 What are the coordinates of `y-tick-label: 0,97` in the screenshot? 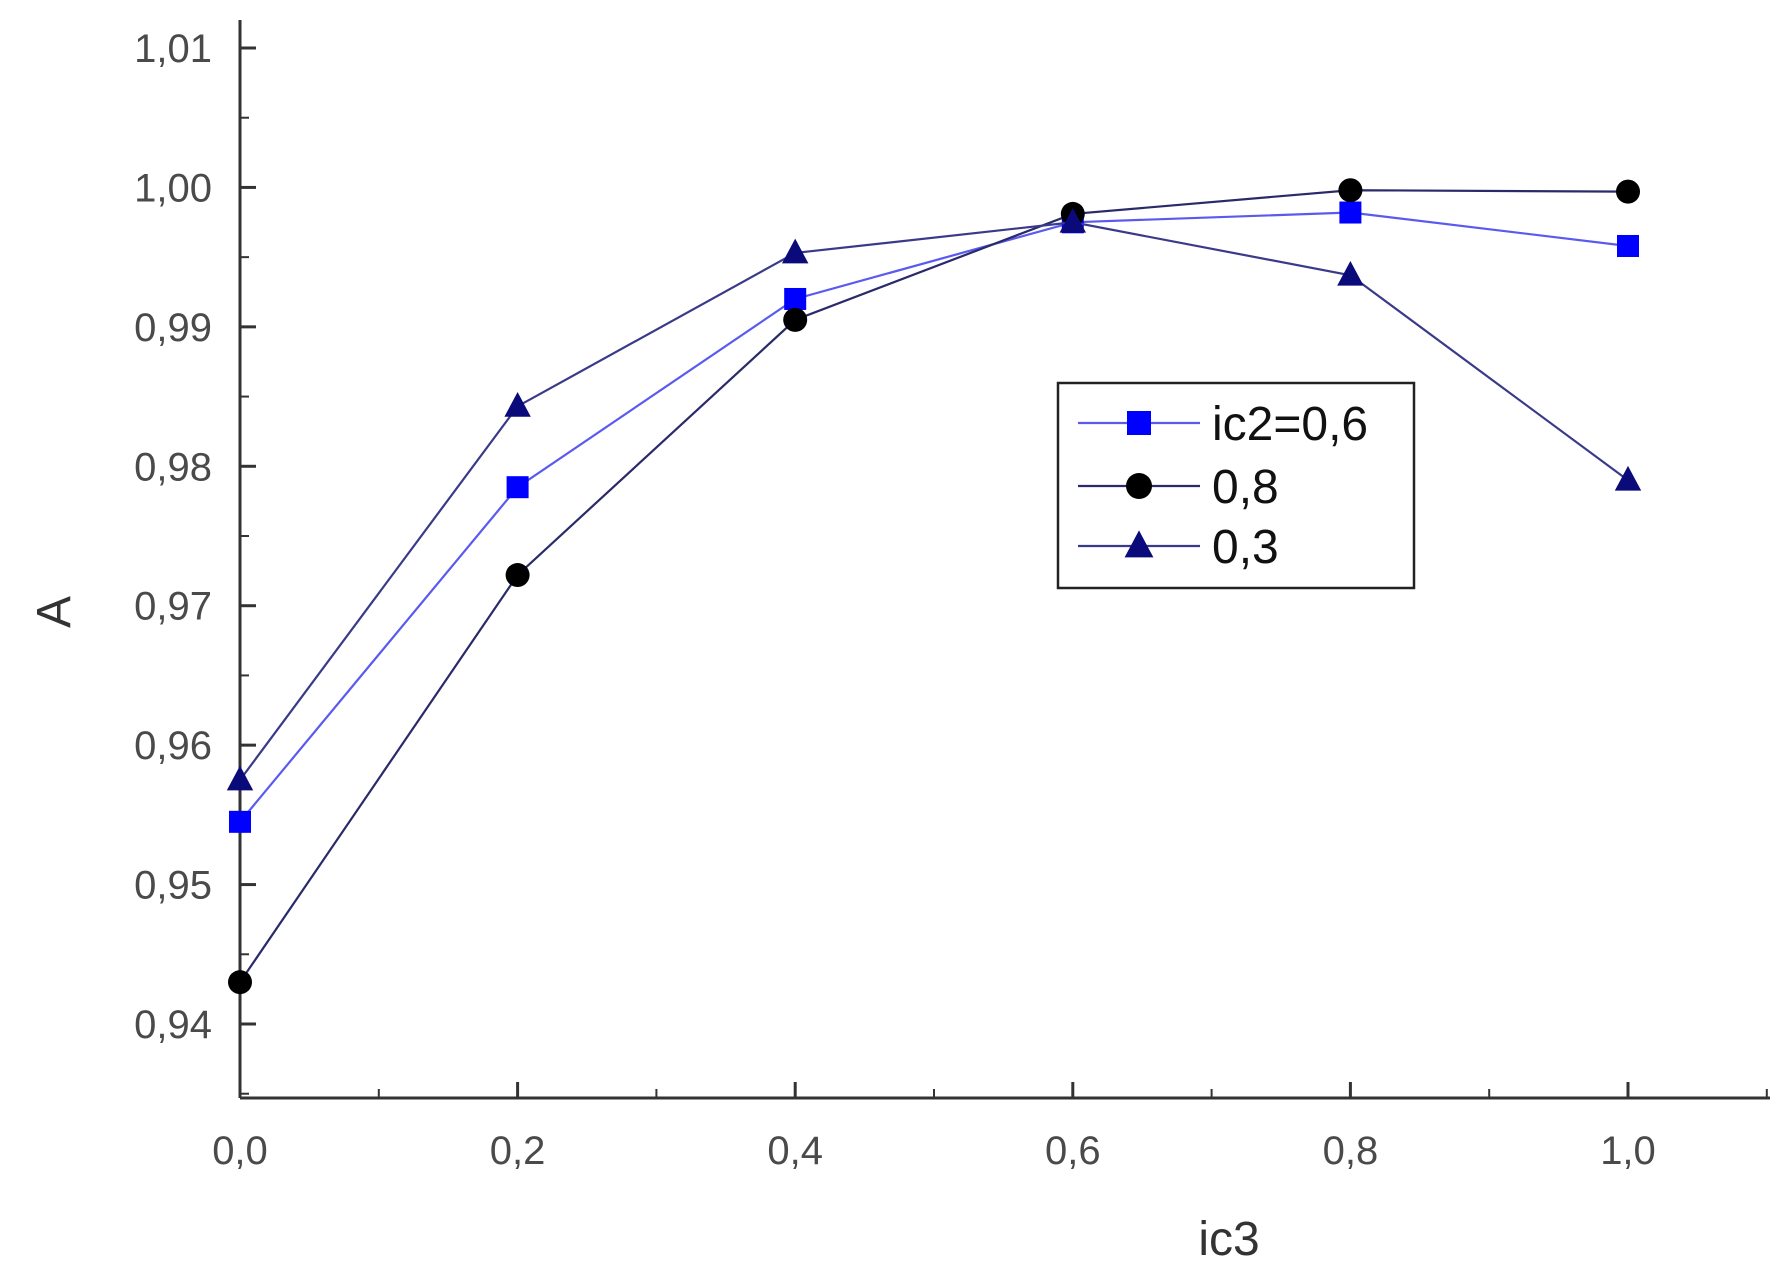 It's located at (173, 607).